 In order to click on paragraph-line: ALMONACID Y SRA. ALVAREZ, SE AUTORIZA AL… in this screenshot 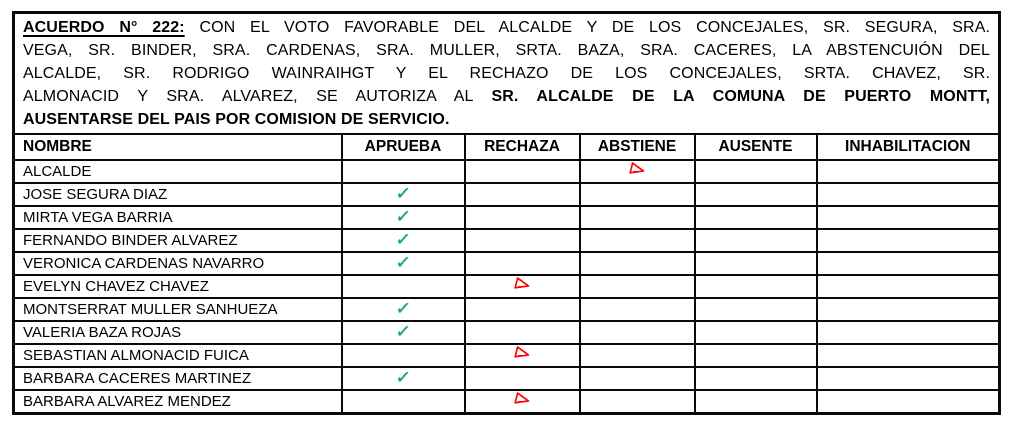, I will do `click(506, 96)`.